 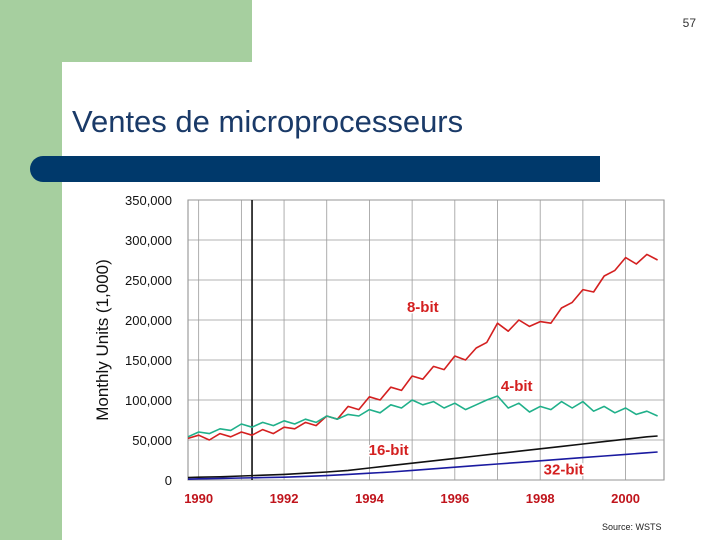 I want to click on series-label-4-bit: 4-bit, so click(x=517, y=386).